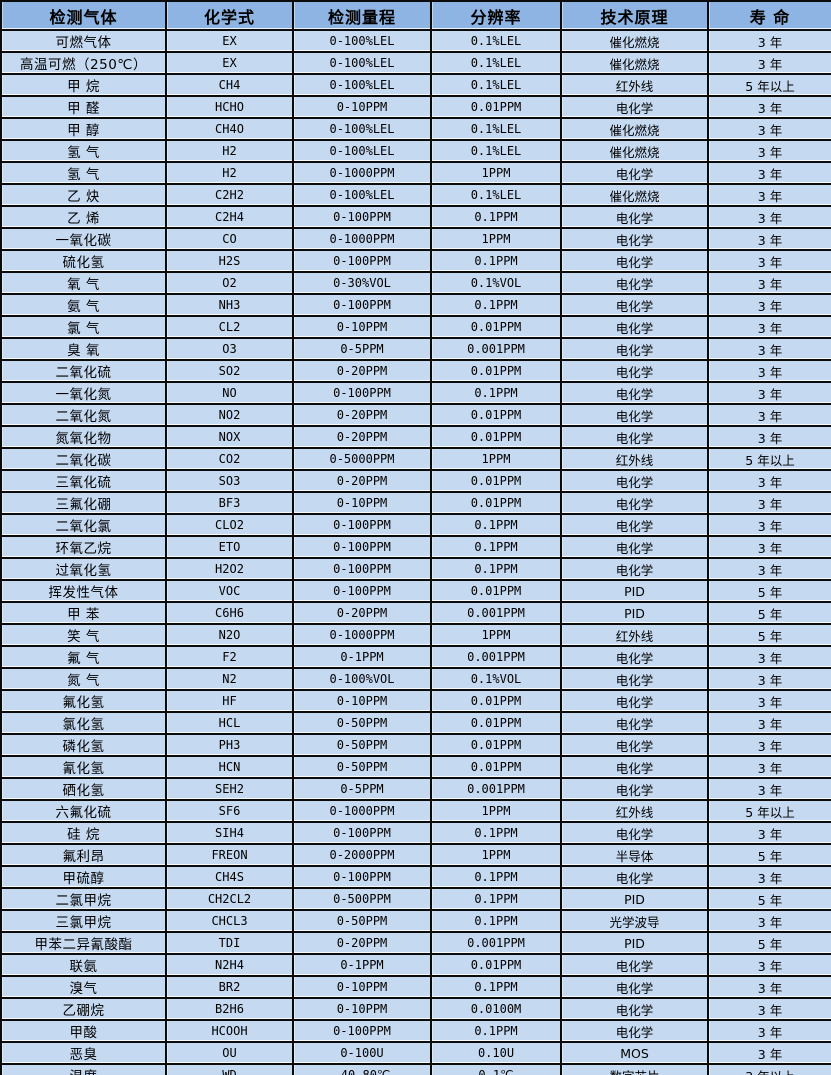 The height and width of the screenshot is (1075, 831). What do you see at coordinates (415, 63) in the screenshot?
I see `table-row: 高温可燃（250℃） EX 0-100%LEL 0.1%LEL 催化燃烧 3 年` at bounding box center [415, 63].